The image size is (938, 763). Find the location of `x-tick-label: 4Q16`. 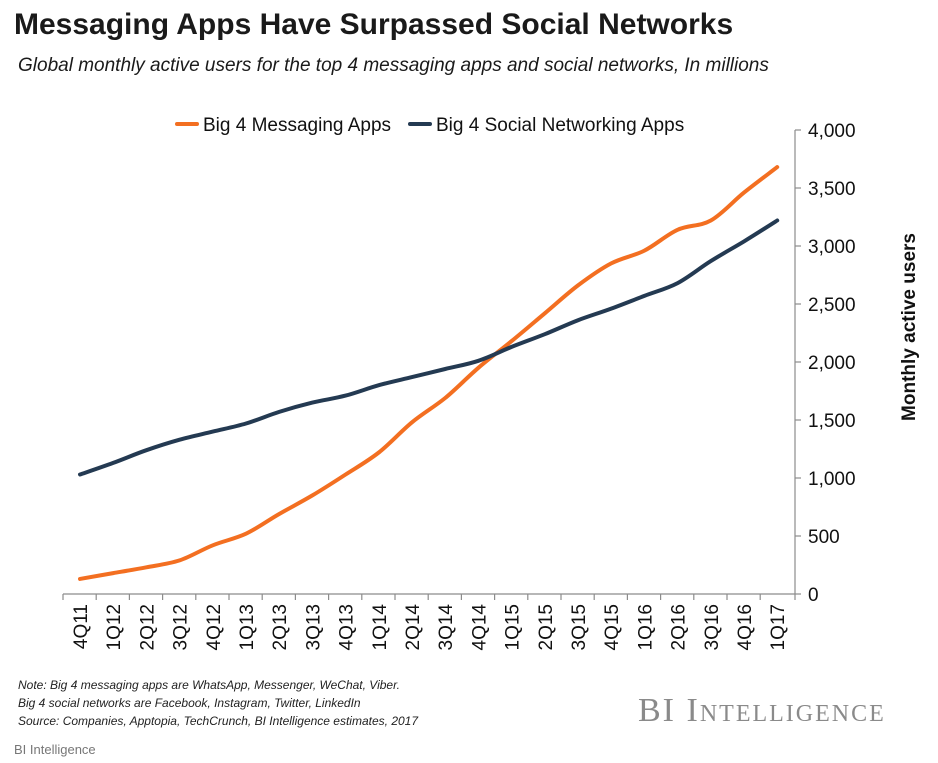

x-tick-label: 4Q16 is located at coordinates (745, 627).